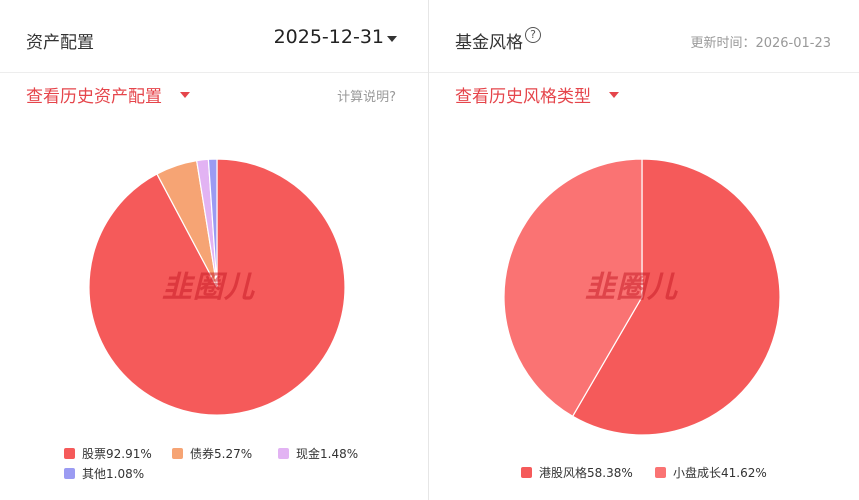 The image size is (859, 500). Describe the element at coordinates (760, 43) in the screenshot. I see `update-time: 更新时间：2026-01-23` at that location.